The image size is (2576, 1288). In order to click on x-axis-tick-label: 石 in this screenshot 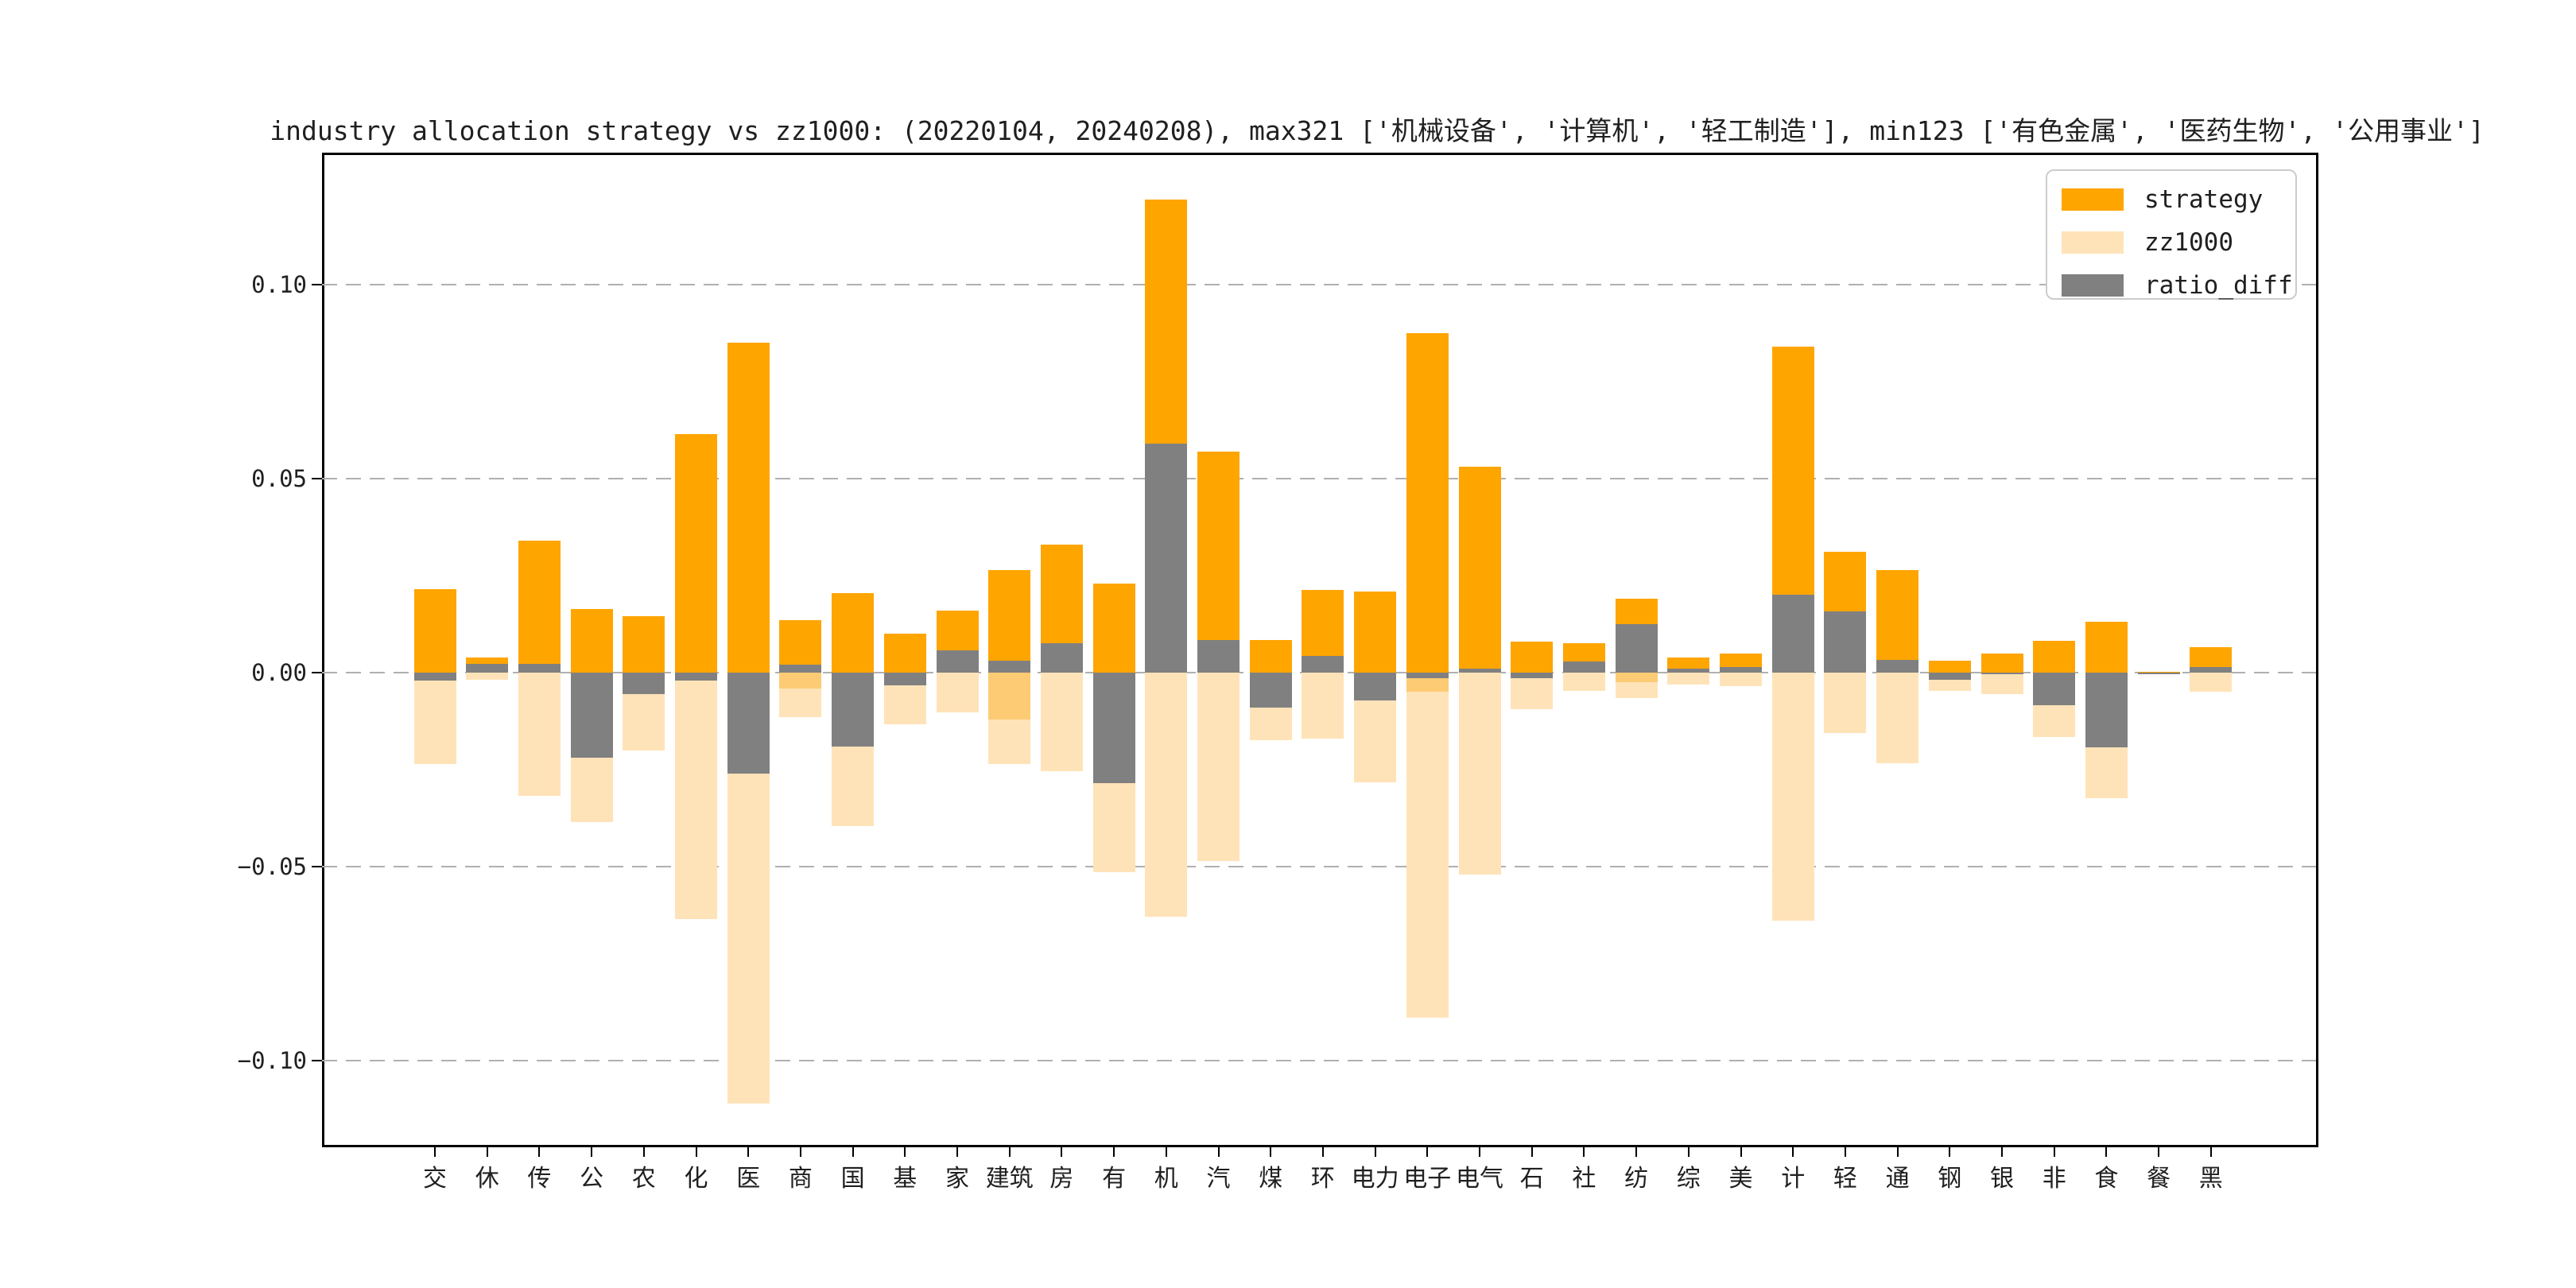, I will do `click(1532, 1179)`.